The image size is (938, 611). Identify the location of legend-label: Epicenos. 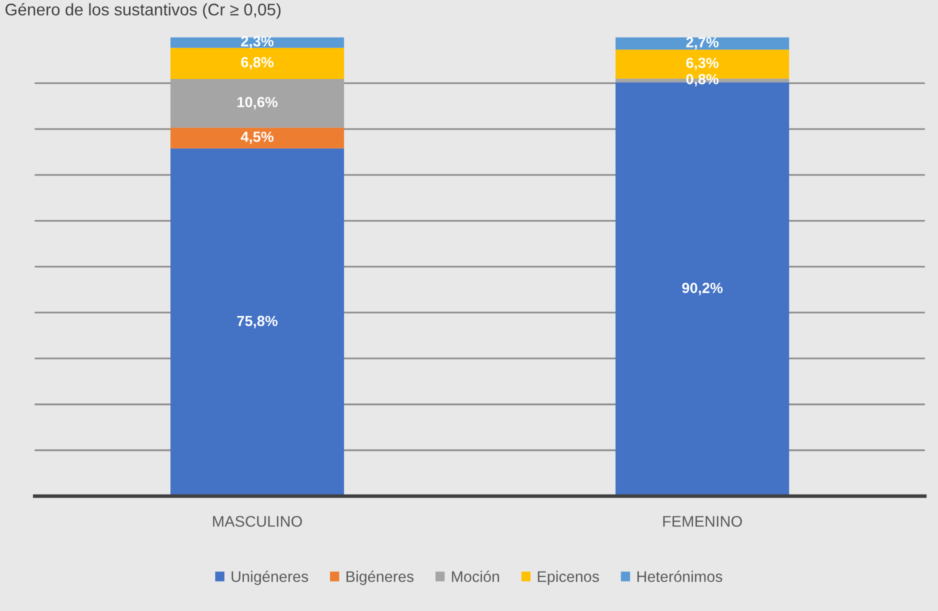
(568, 578).